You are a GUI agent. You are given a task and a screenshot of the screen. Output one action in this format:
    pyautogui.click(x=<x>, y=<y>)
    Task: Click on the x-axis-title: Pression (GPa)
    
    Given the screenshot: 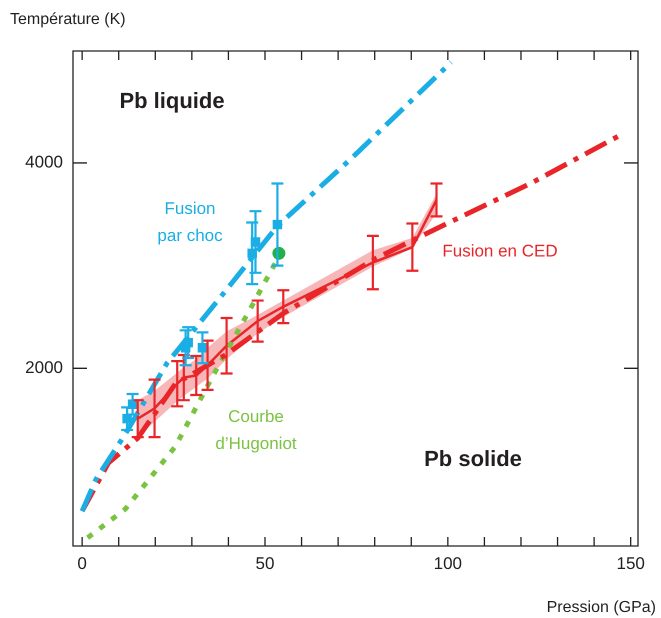 What is the action you would take?
    pyautogui.click(x=601, y=607)
    